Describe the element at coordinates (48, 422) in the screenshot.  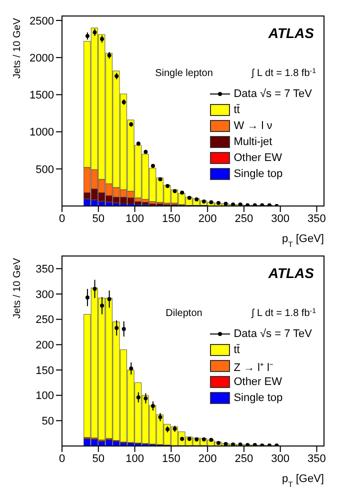
I see `y-tick-label: 50` at that location.